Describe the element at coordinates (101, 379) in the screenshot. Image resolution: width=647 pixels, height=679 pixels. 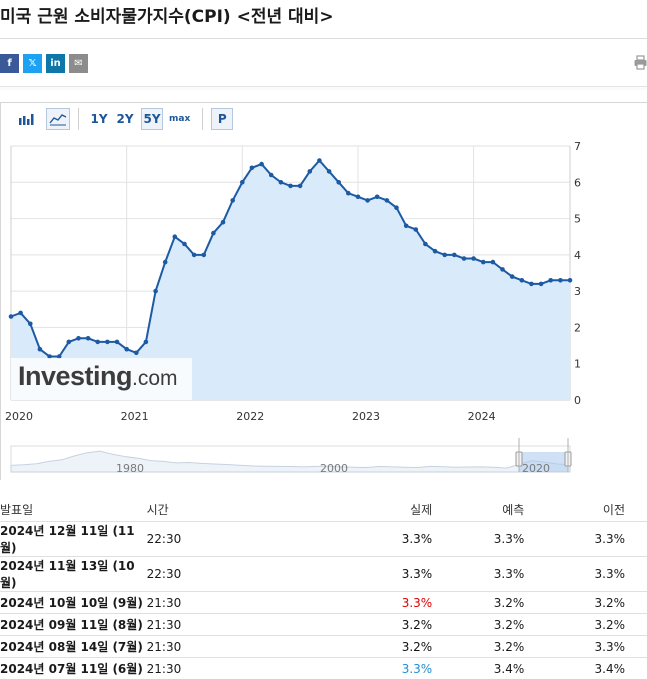
I see `investing-logo: Investing.com` at that location.